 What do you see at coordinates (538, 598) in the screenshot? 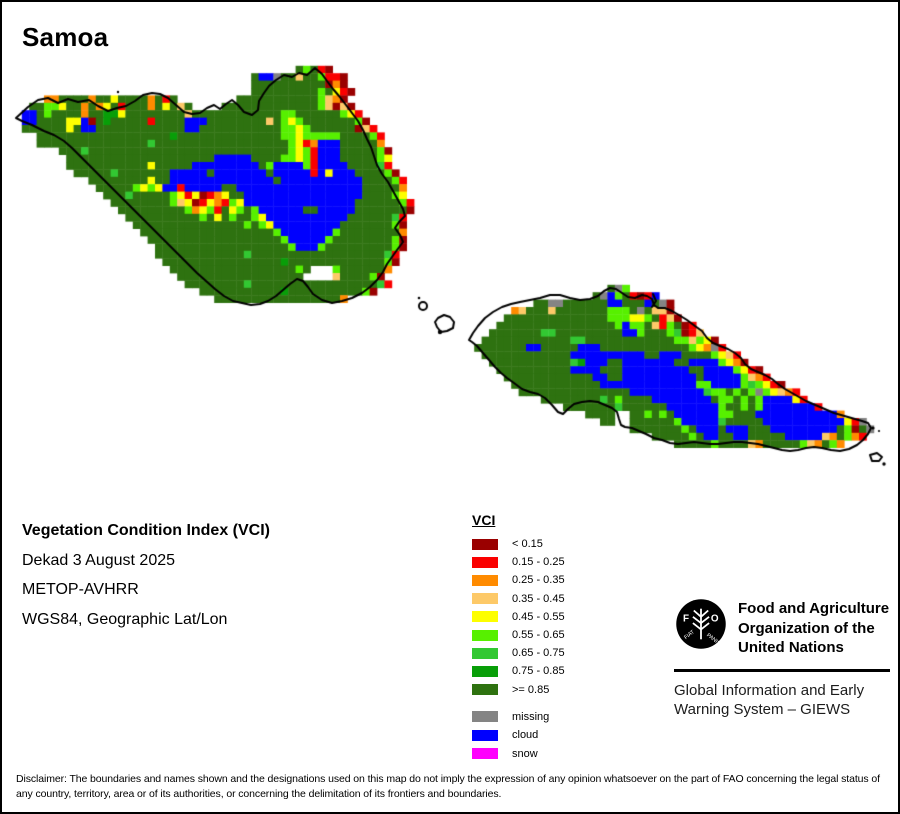
I see `legend-label: 0.35 - 0.45` at bounding box center [538, 598].